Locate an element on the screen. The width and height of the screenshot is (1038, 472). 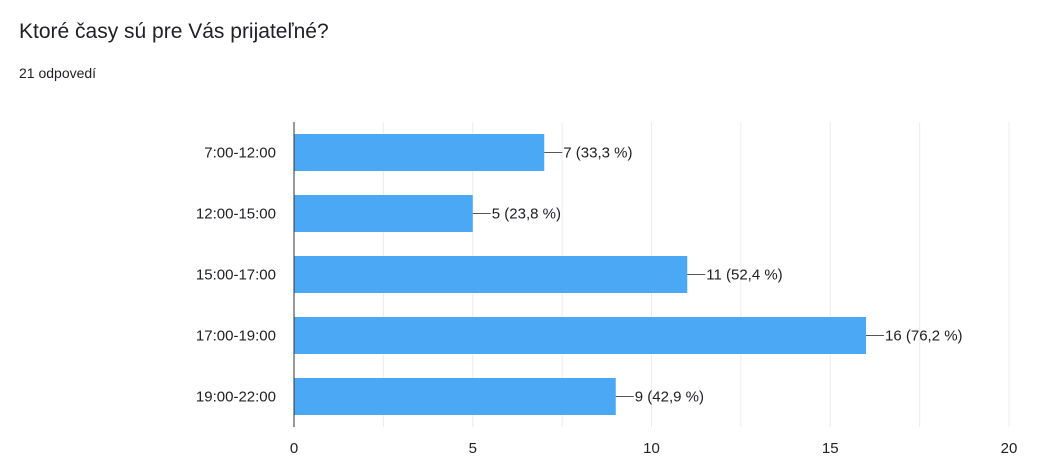
x-tick-label: 15 is located at coordinates (830, 448).